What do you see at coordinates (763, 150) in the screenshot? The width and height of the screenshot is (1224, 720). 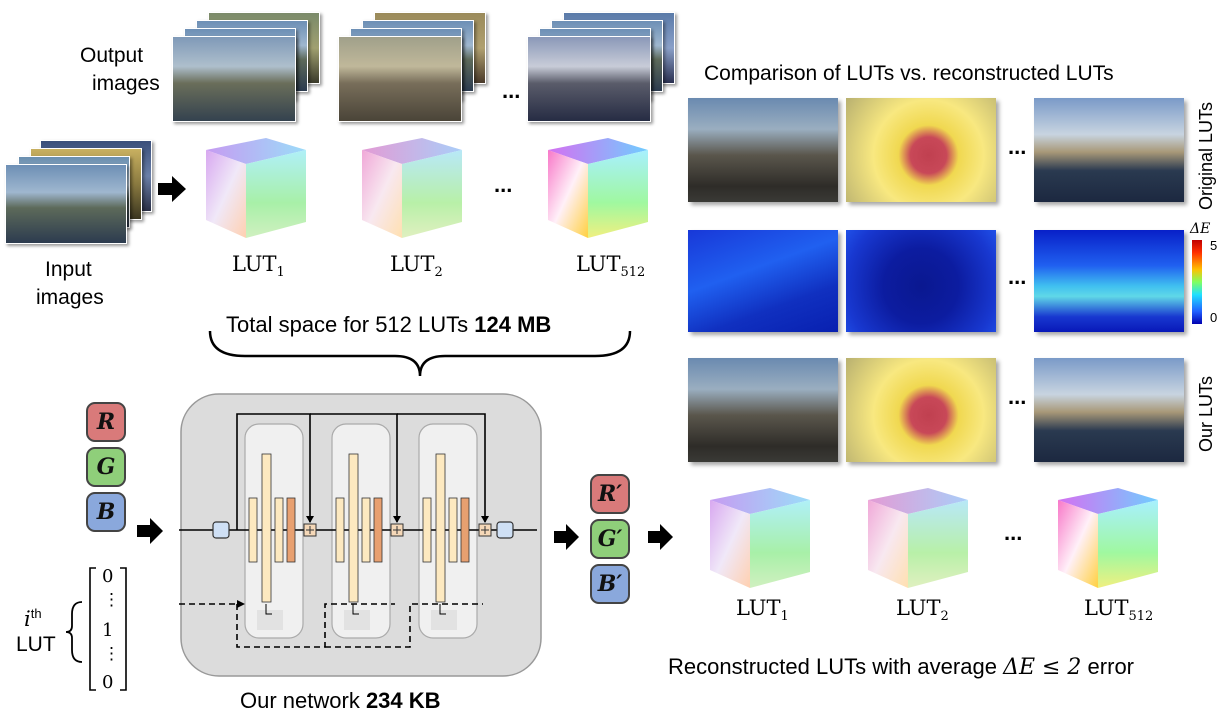 I see `original-car-image` at bounding box center [763, 150].